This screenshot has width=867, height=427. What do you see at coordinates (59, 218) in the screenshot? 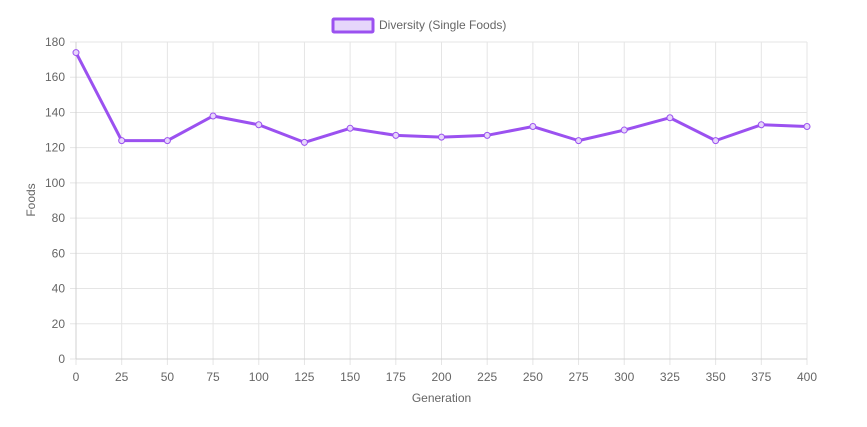
I see `y-tick-label: 80` at bounding box center [59, 218].